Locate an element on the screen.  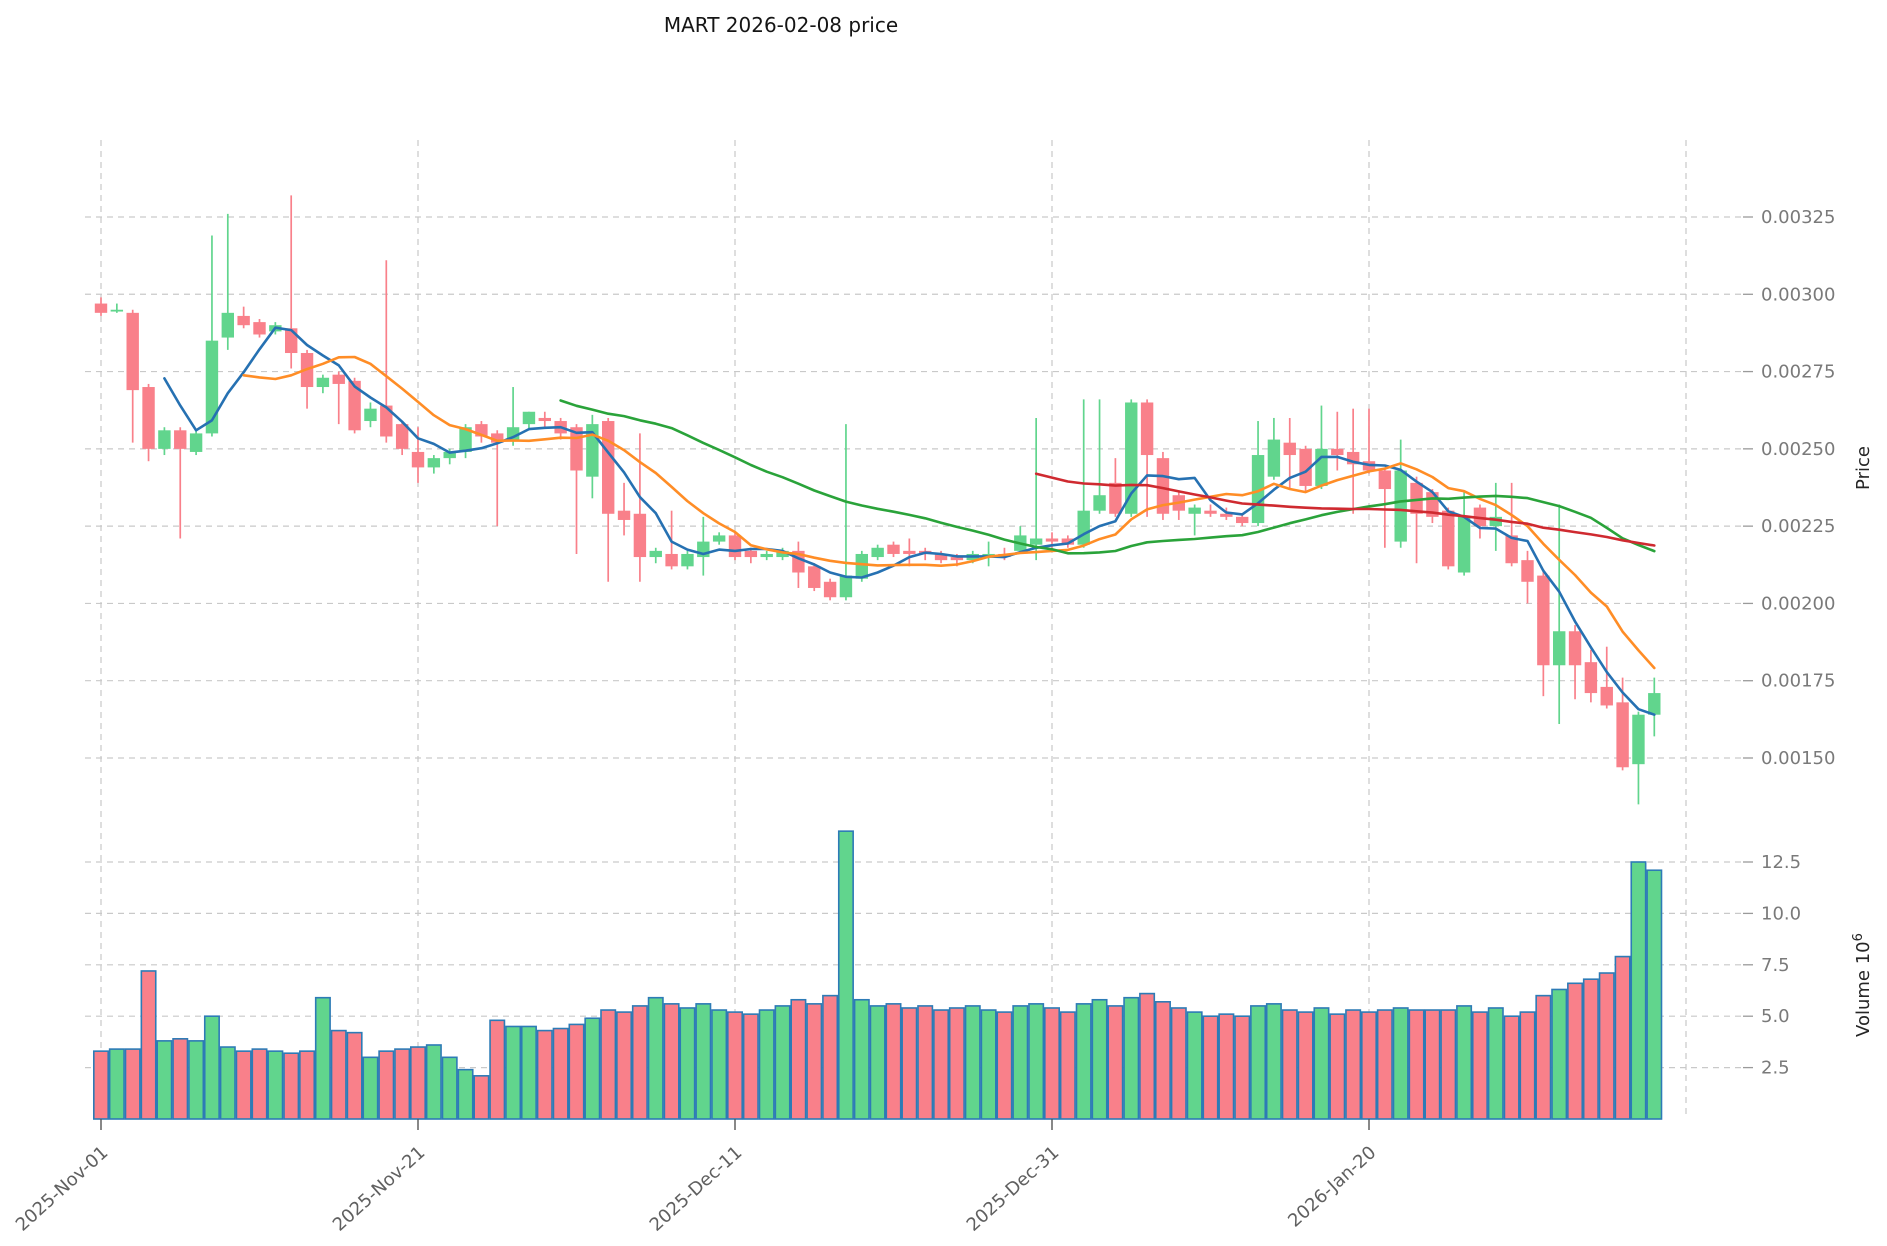
volume-tick-label: 12.5 is located at coordinates (1781, 862).